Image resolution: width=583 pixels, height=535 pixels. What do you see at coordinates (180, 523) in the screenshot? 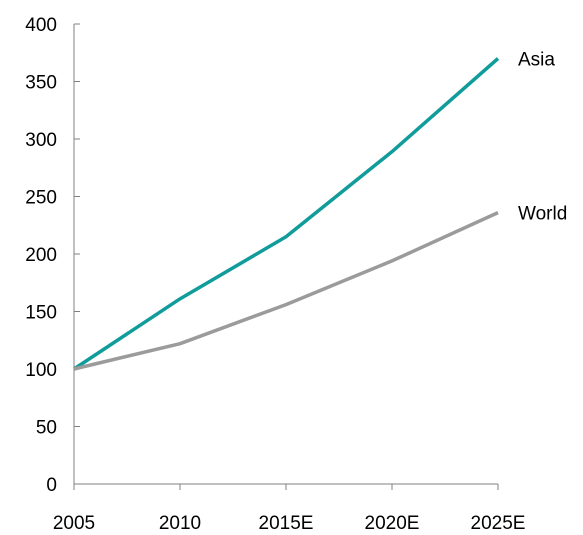
I see `x-tick-label: 2010` at bounding box center [180, 523].